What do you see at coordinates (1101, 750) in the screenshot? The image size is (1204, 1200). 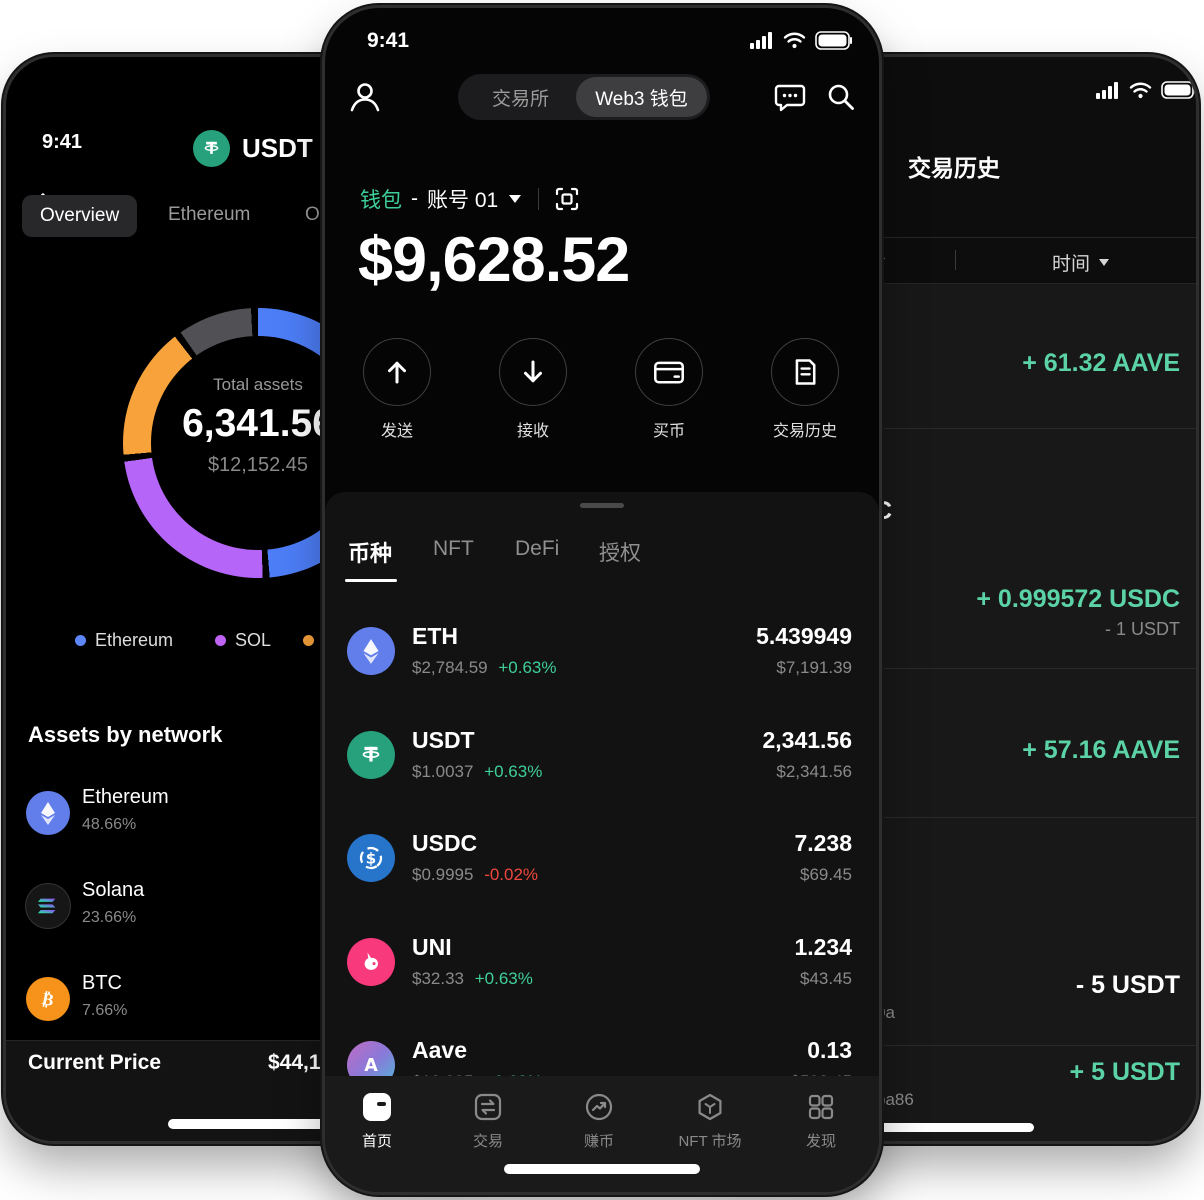 I see `txn-amount: + 57.16 AAVE` at bounding box center [1101, 750].